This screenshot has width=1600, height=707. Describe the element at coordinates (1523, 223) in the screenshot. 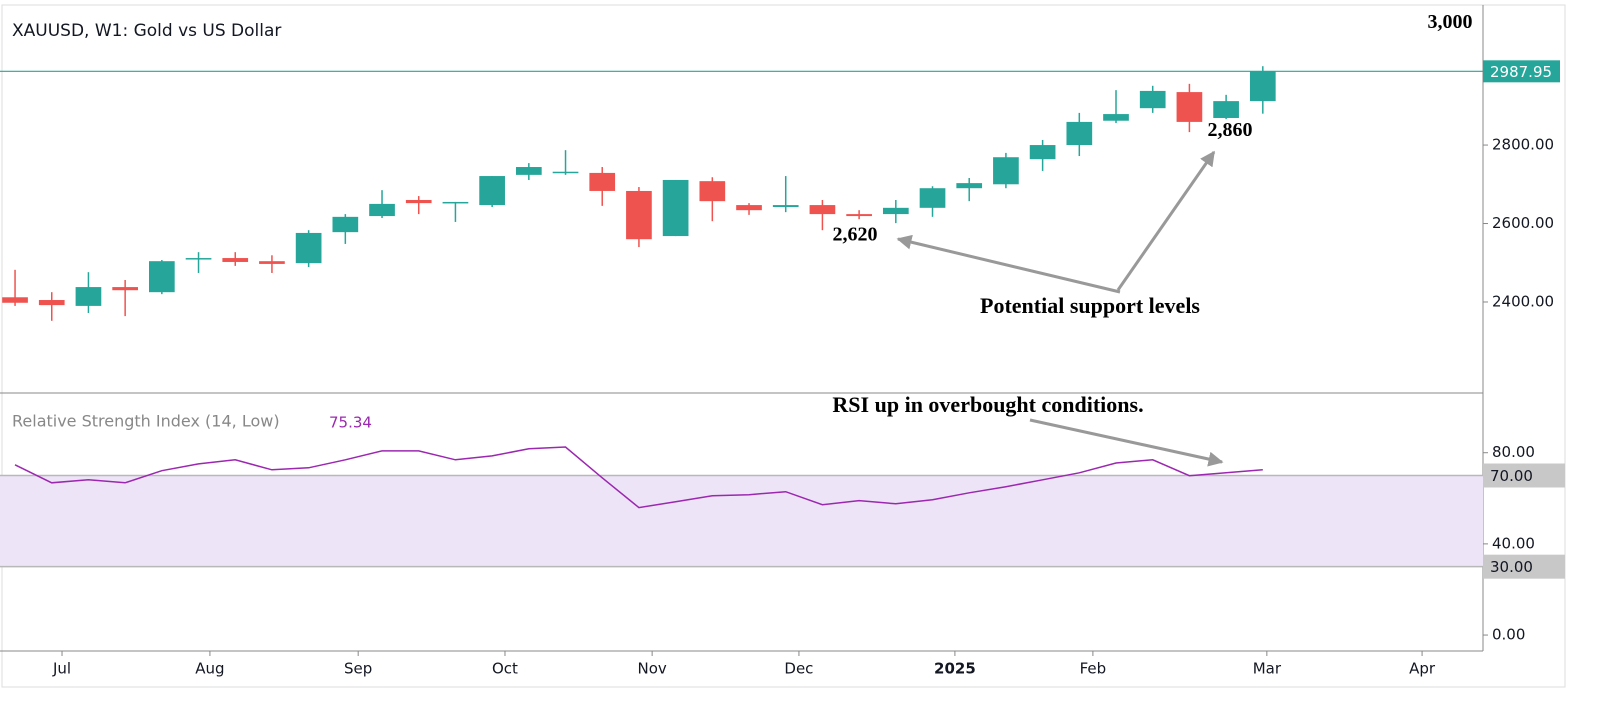

I see `y-tick-label: 2600.00` at that location.